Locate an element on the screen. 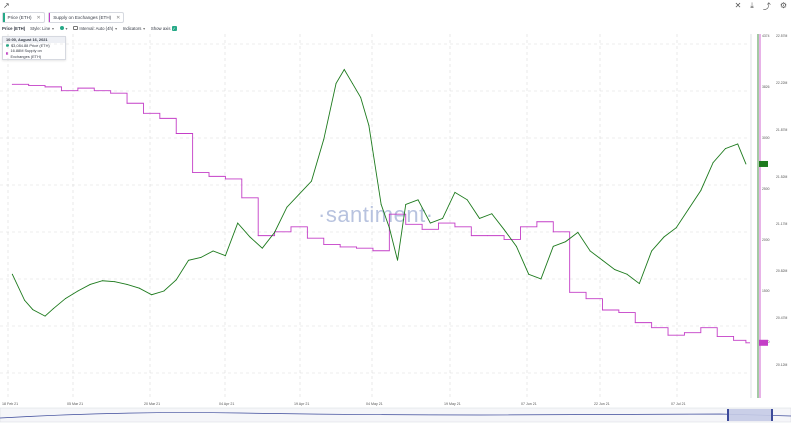 The height and width of the screenshot is (426, 791). navigator-selection is located at coordinates (750, 415).